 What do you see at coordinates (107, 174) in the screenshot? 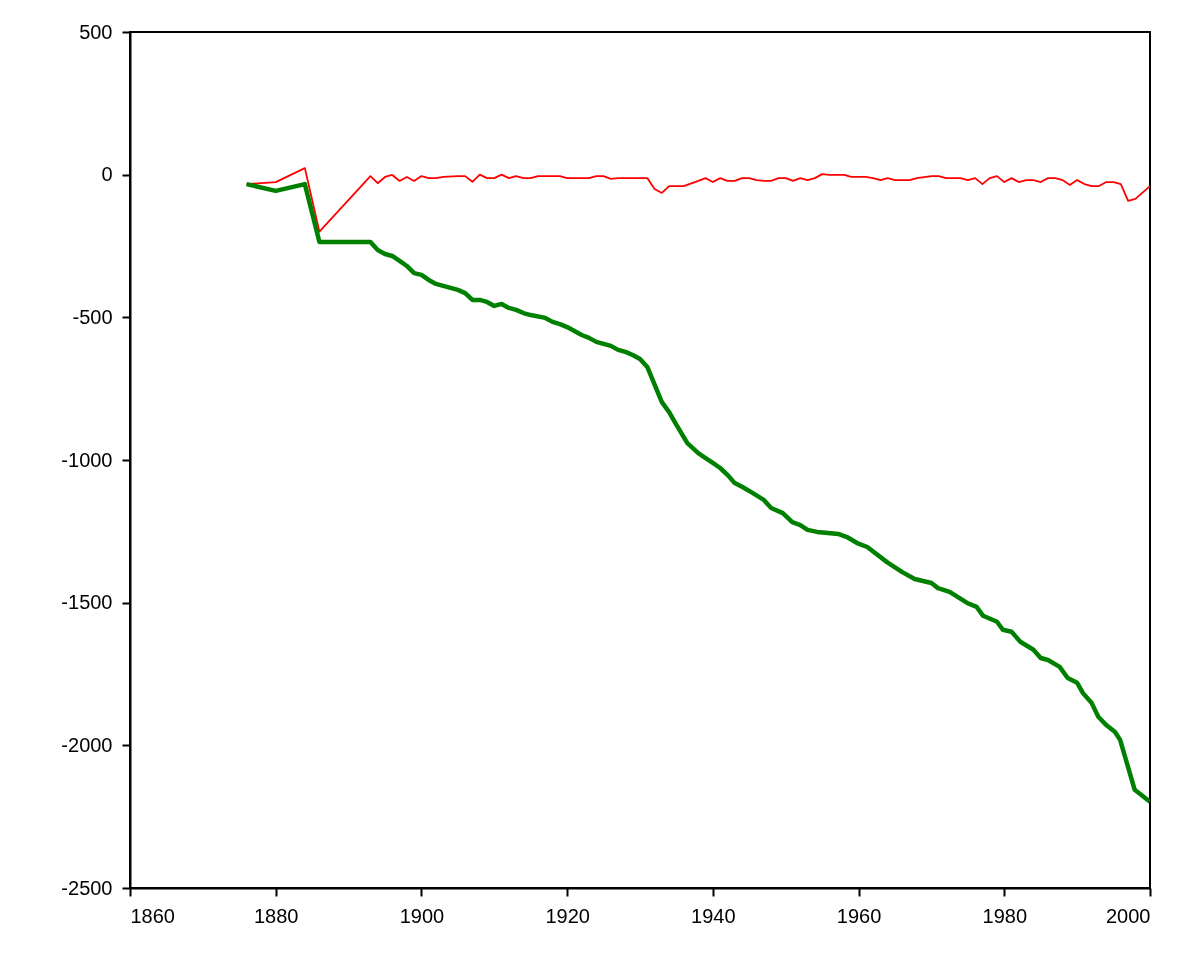
I see `y-tick-label: 0` at bounding box center [107, 174].